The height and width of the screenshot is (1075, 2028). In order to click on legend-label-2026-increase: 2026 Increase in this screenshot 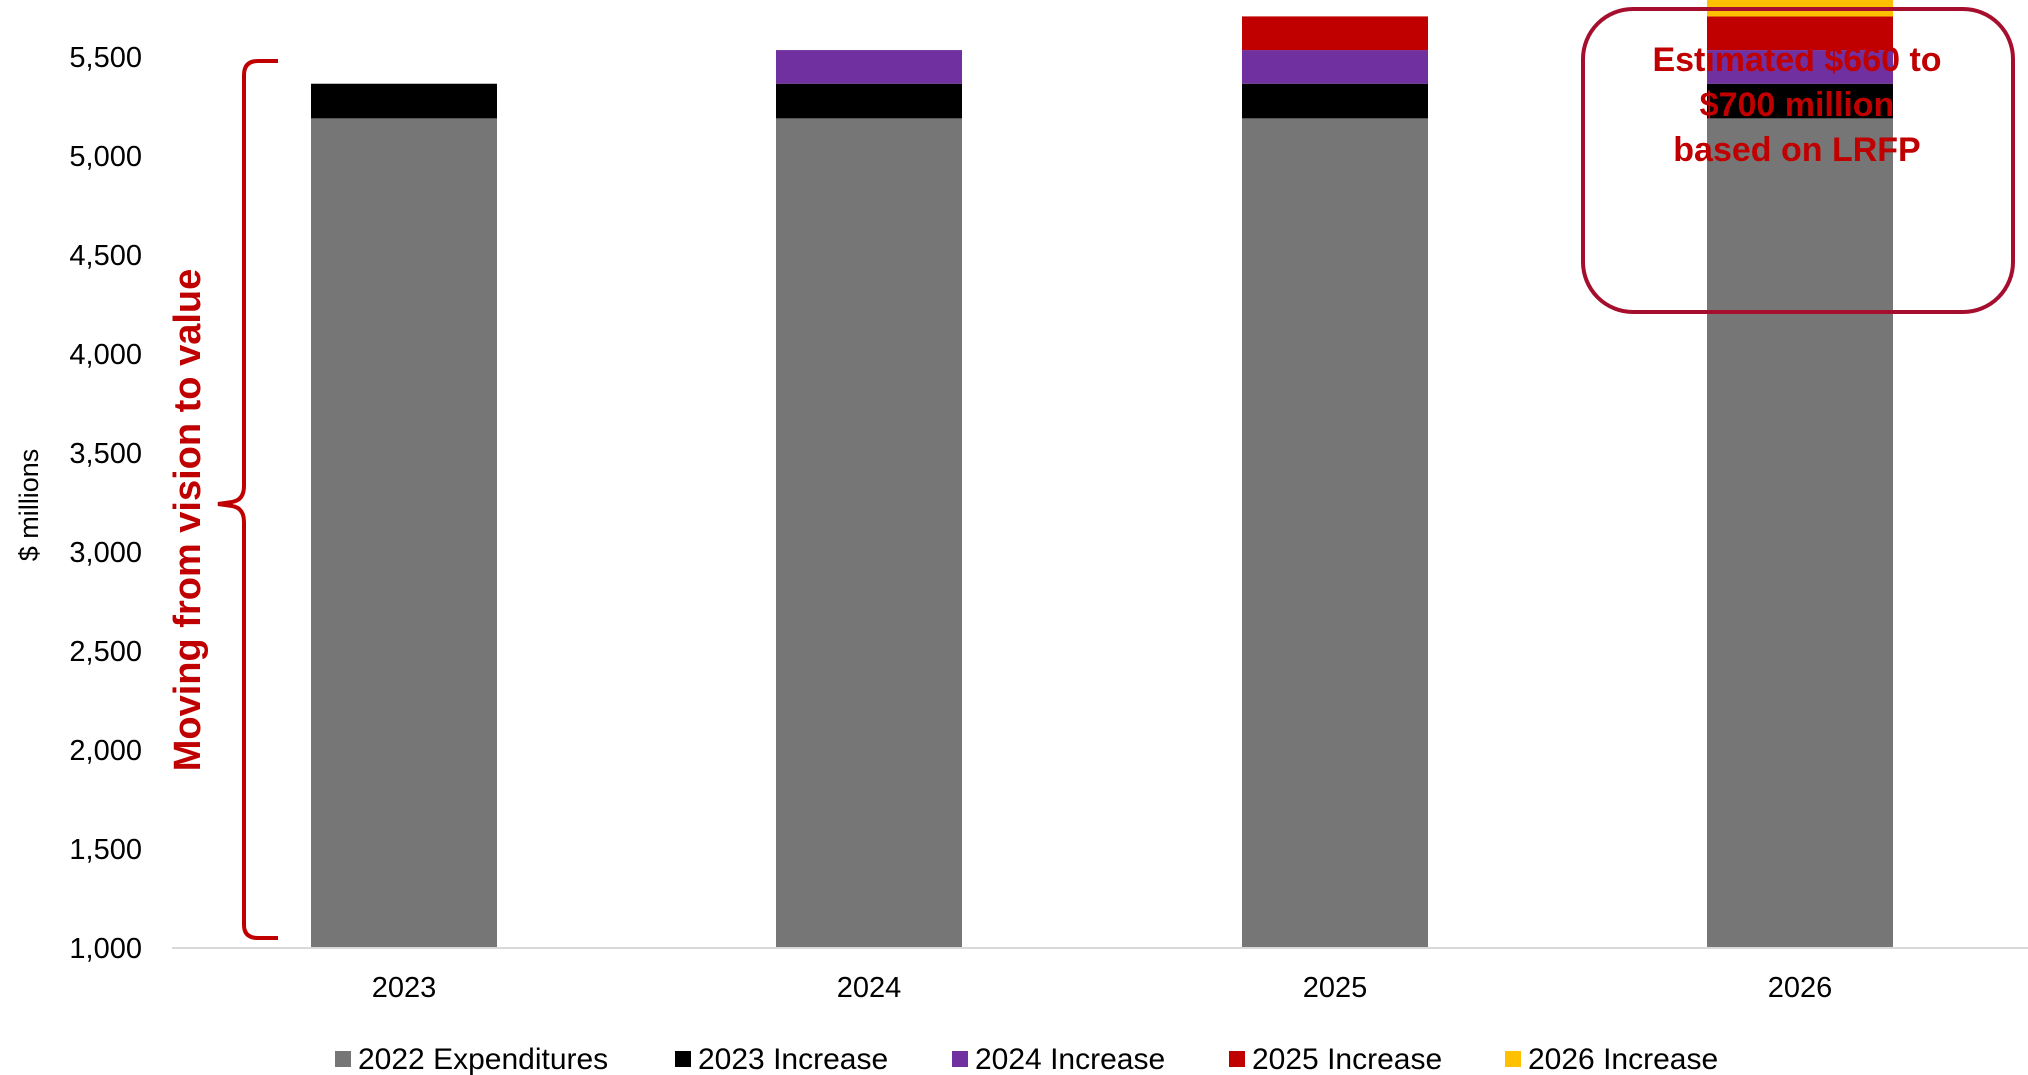, I will do `click(1623, 1059)`.